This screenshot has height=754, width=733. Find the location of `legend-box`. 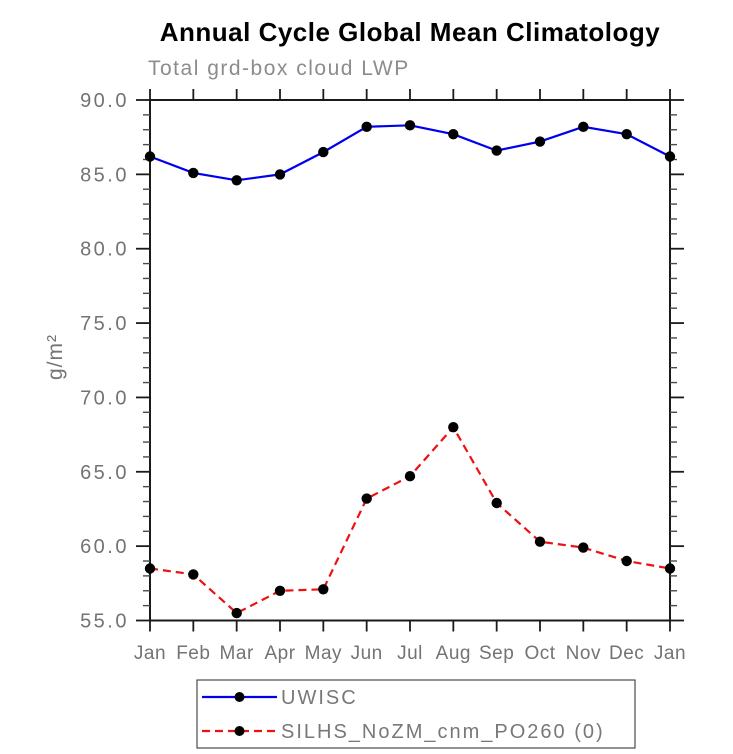

legend-box is located at coordinates (416, 714).